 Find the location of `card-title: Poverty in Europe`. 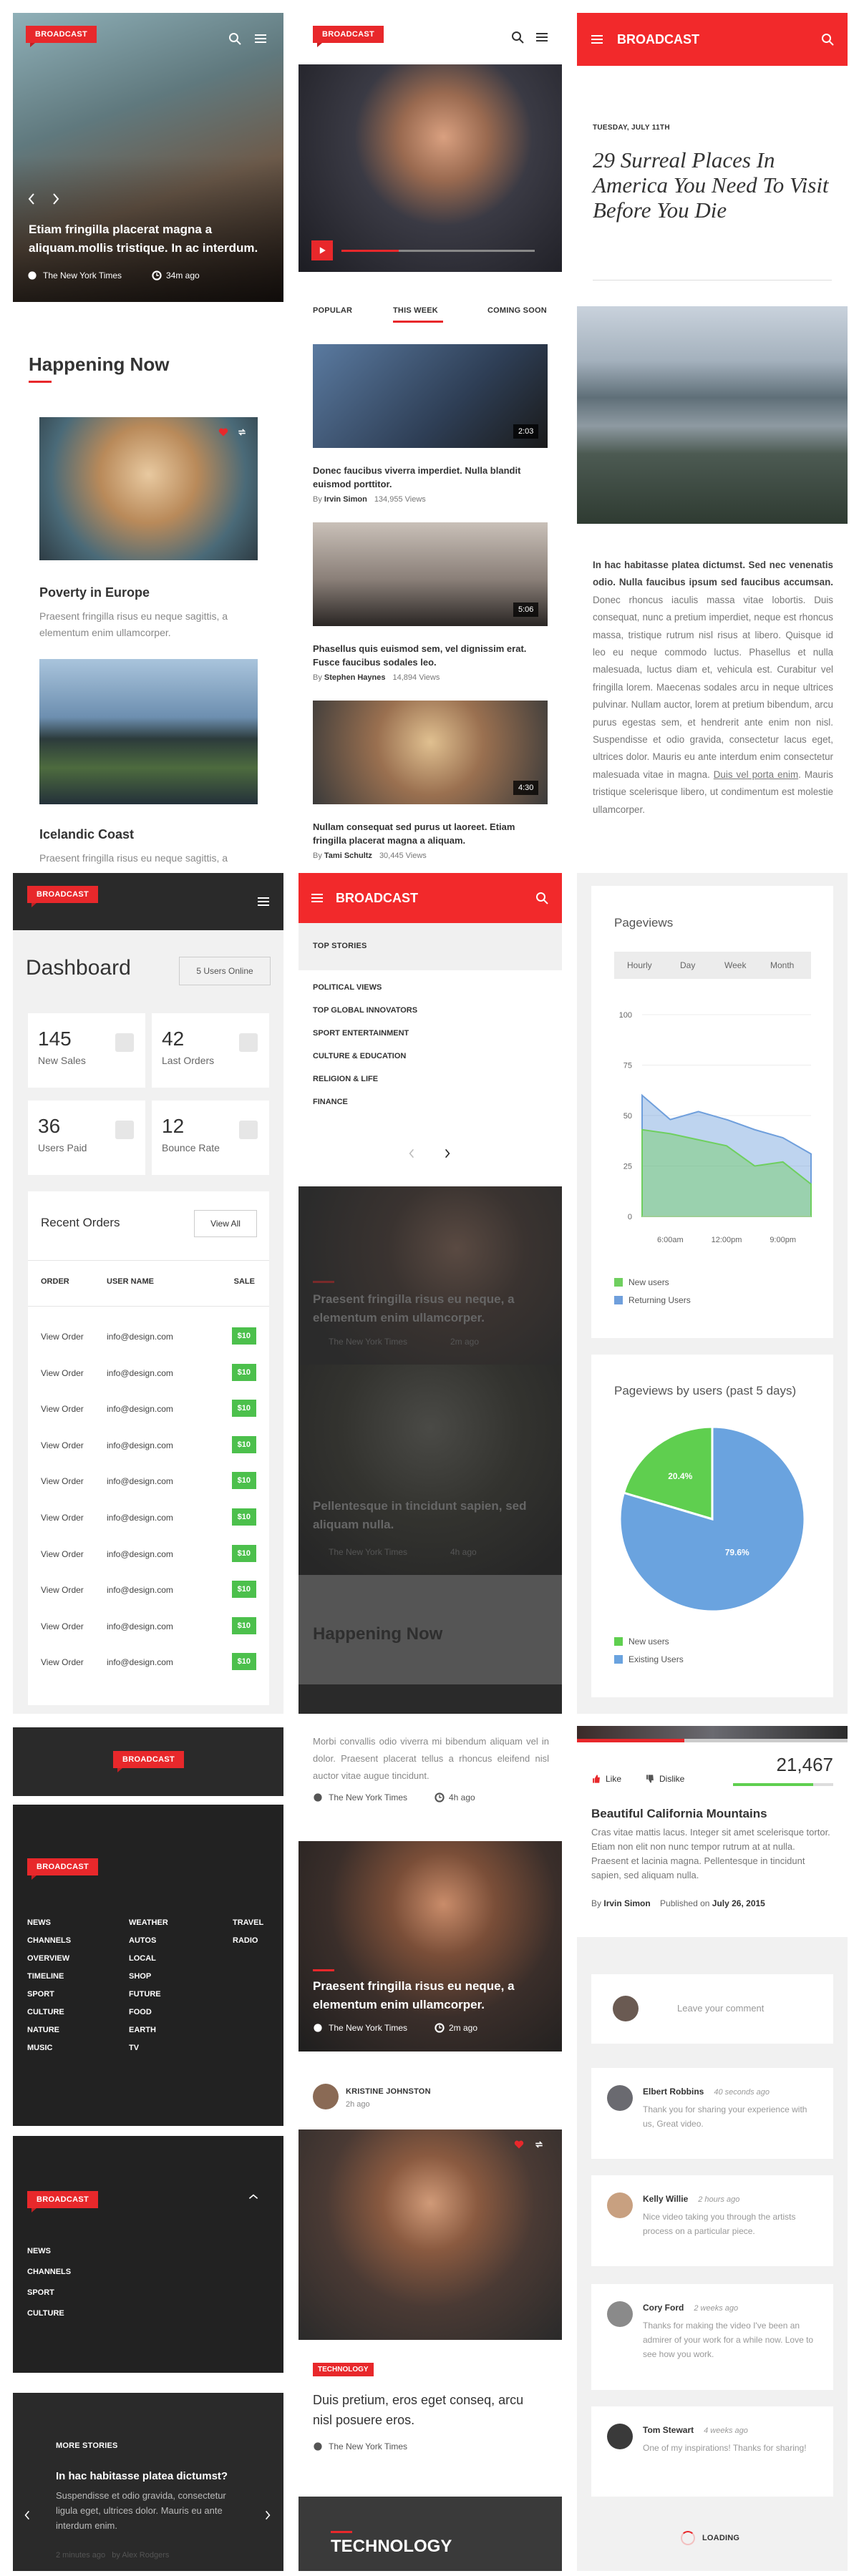

card-title: Poverty in Europe is located at coordinates (94, 592).